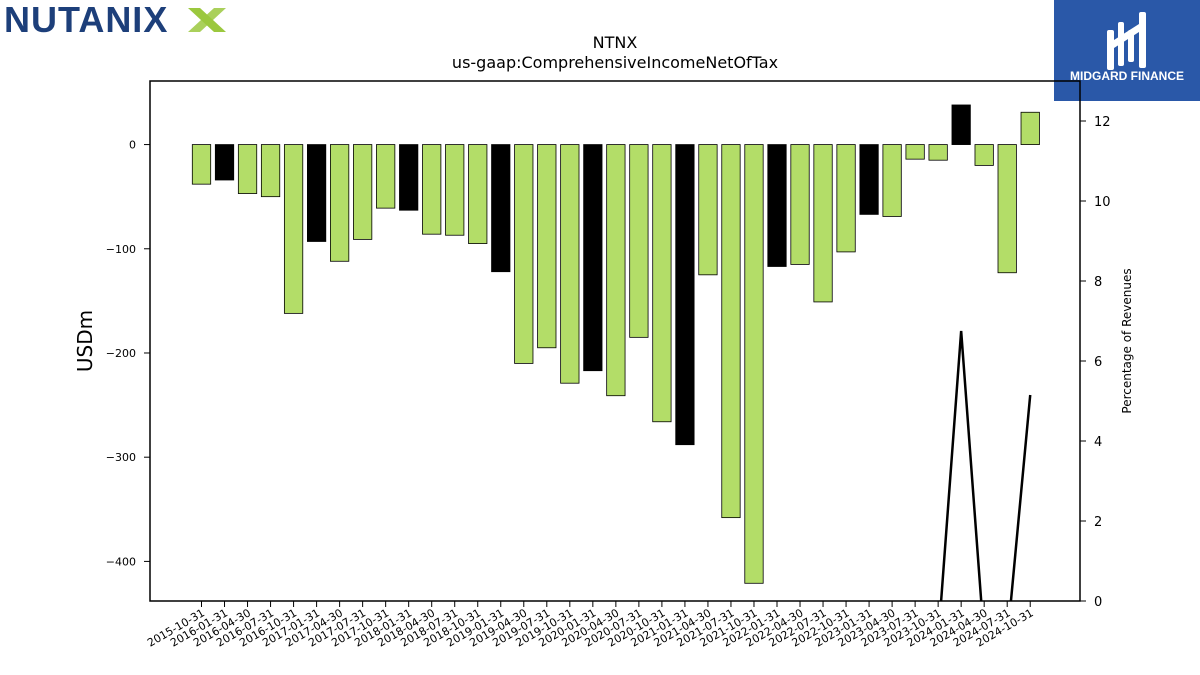  I want to click on y2-tick-label: 12, so click(1102, 122).